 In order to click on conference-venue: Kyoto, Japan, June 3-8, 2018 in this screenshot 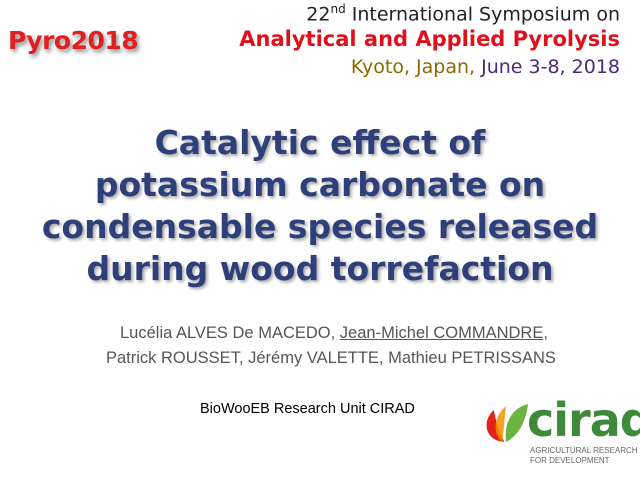, I will do `click(485, 67)`.